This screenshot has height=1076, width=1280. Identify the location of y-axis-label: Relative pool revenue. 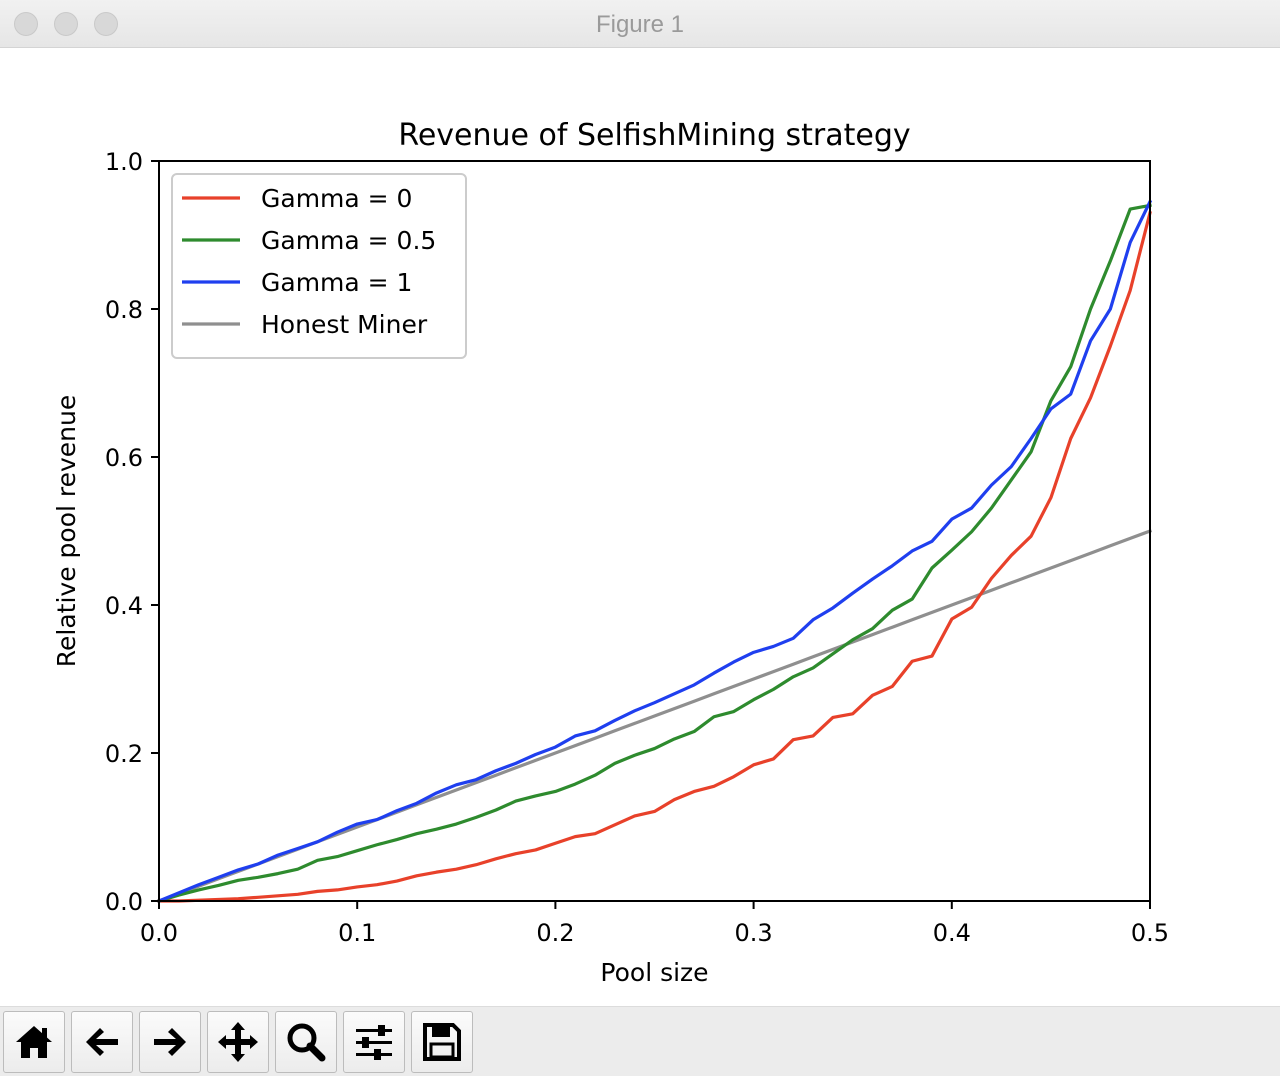
(66, 531).